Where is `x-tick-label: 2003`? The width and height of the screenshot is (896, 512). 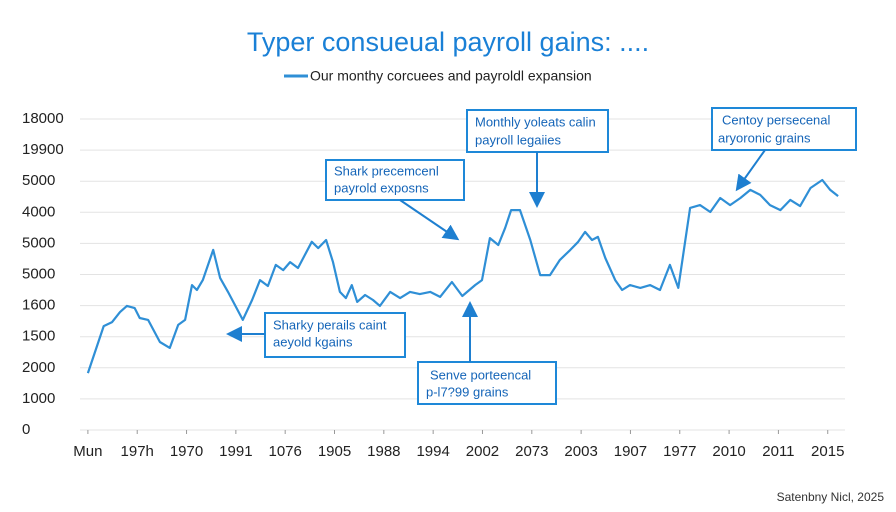
x-tick-label: 2003 is located at coordinates (580, 451).